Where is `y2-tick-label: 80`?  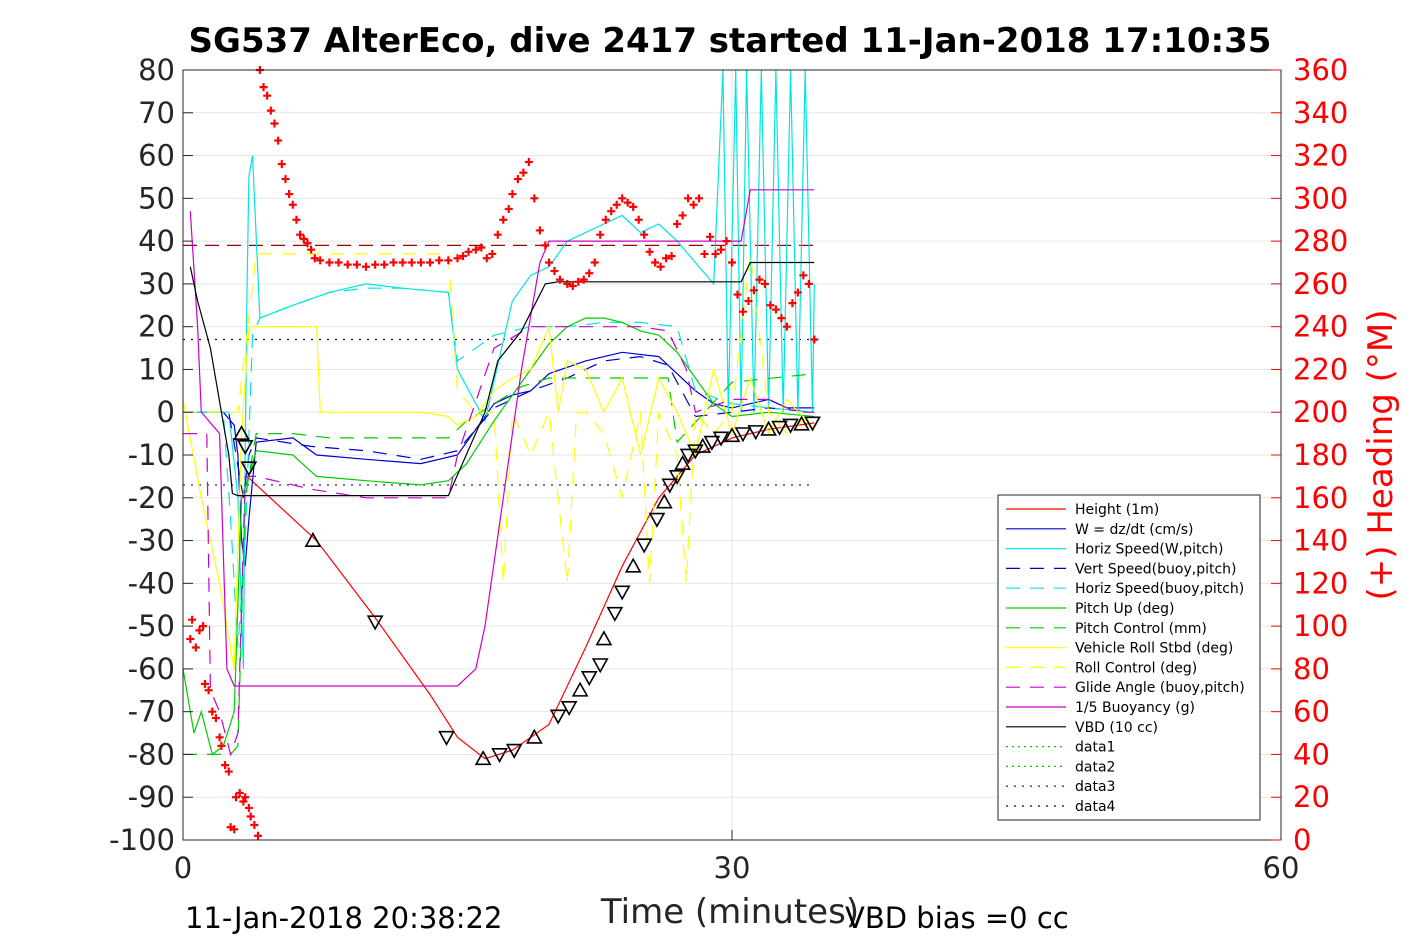 y2-tick-label: 80 is located at coordinates (1311, 669).